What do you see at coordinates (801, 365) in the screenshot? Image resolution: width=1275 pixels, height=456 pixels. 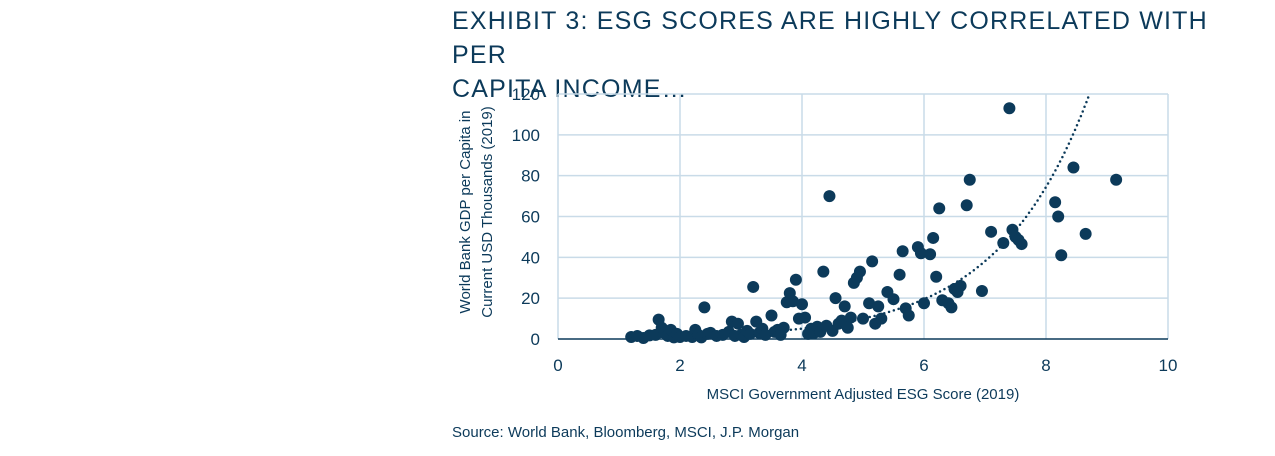 I see `x-tick-label: 4` at bounding box center [801, 365].